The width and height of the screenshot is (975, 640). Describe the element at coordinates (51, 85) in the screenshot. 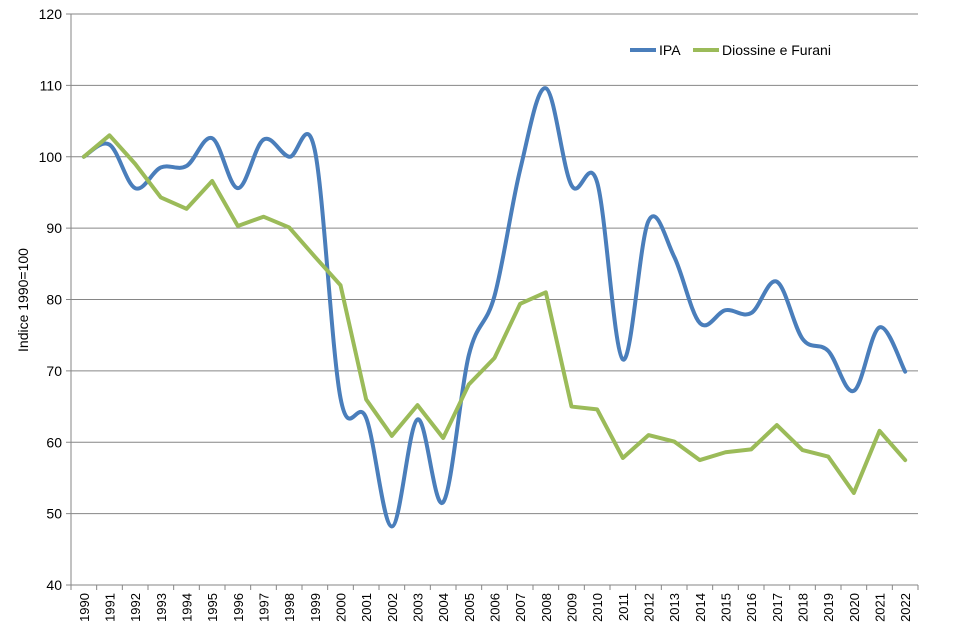

I see `y-tick-label: 110` at that location.